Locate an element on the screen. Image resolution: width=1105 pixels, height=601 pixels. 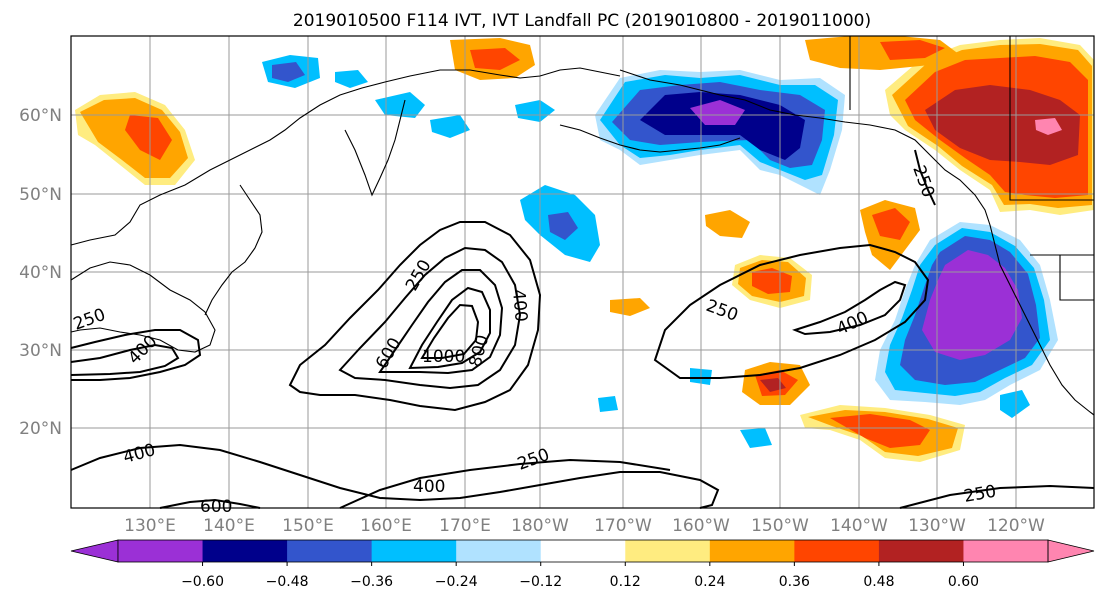
contour-400-east is located at coordinates (849, 308).